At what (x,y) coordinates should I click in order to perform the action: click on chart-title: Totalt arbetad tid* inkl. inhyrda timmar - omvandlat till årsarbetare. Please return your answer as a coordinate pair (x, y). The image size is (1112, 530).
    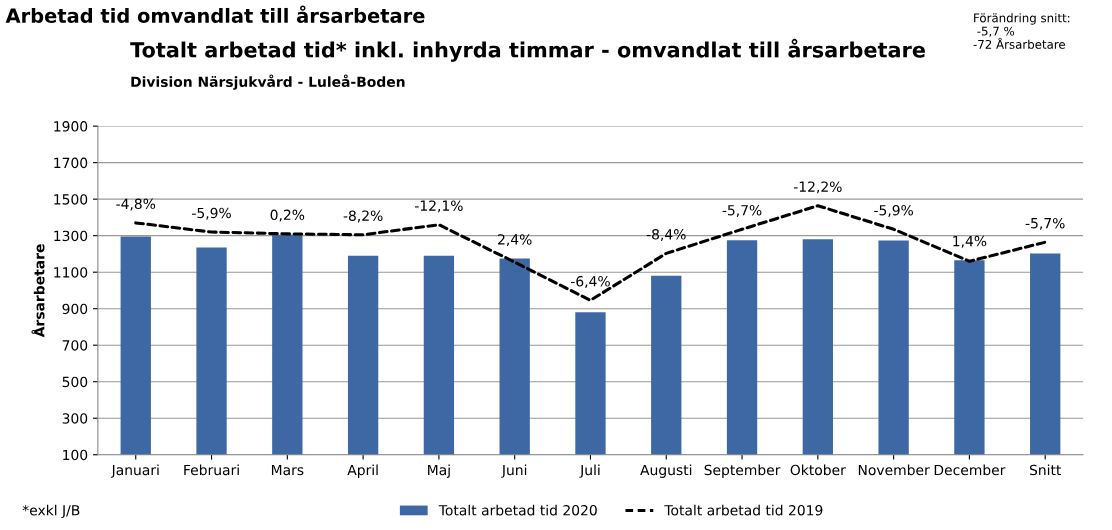
    Looking at the image, I should click on (527, 50).